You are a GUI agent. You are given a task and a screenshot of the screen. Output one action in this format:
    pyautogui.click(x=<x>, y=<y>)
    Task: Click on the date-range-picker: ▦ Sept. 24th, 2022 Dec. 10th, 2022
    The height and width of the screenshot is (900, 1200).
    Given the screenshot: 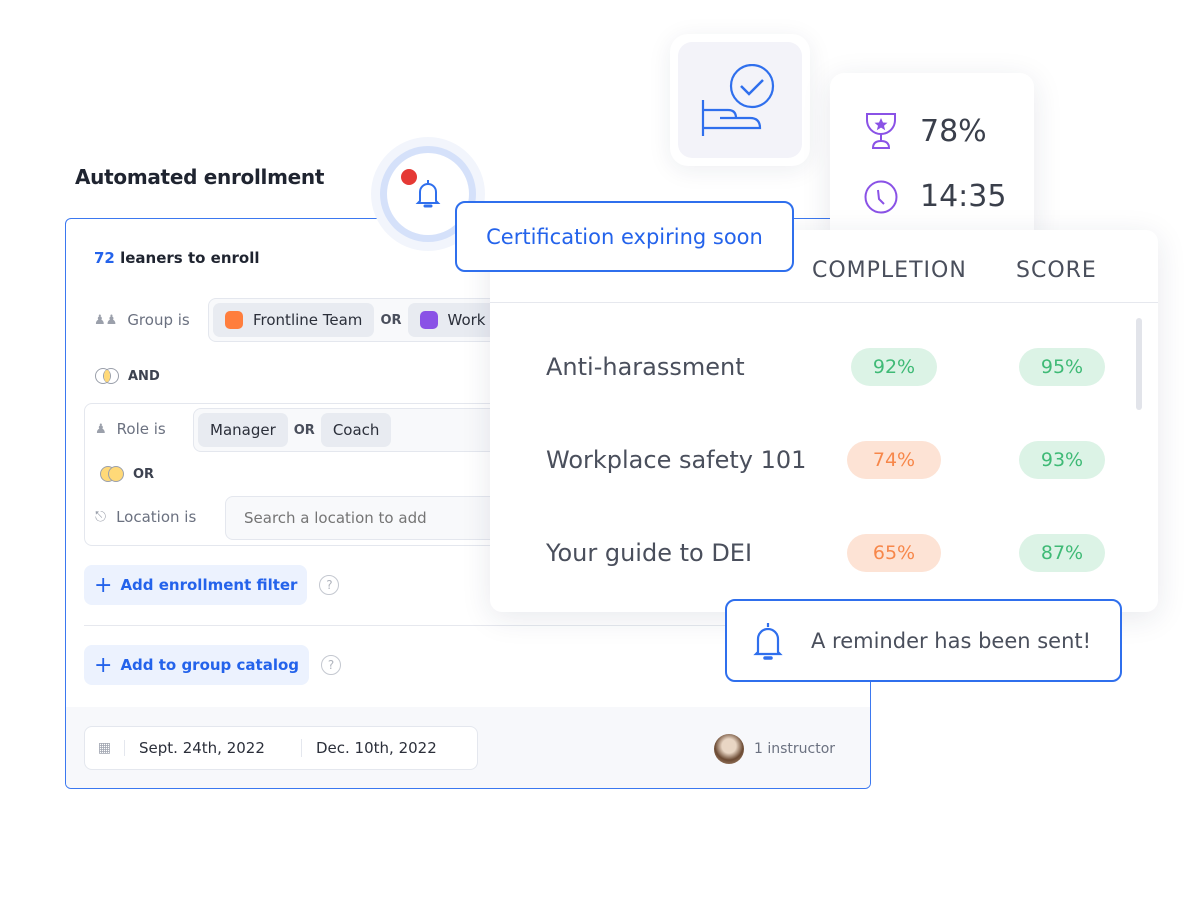 What is the action you would take?
    pyautogui.click(x=281, y=748)
    